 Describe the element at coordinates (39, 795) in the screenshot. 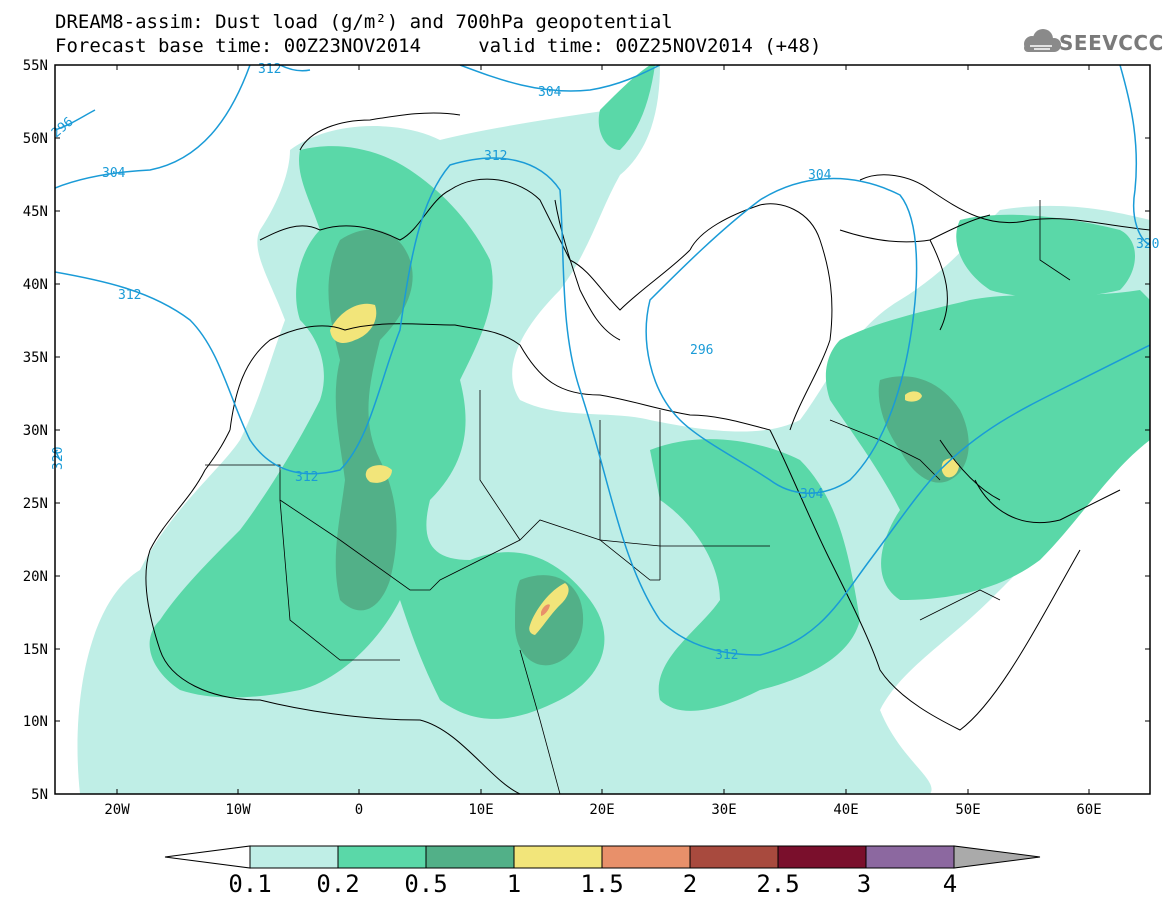

I see `latitude-label: 5N` at that location.